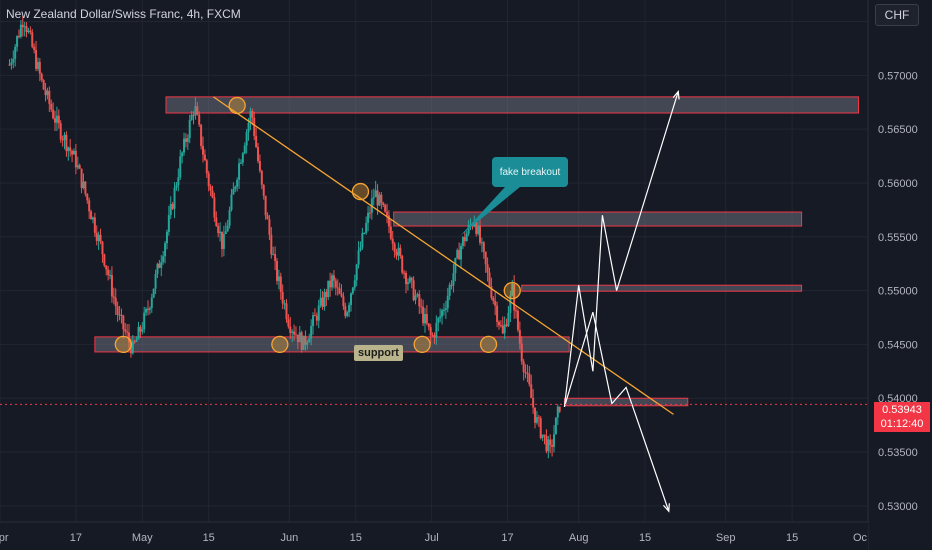 Image resolution: width=932 pixels, height=550 pixels. I want to click on y-tick-label: 0.55000, so click(898, 292).